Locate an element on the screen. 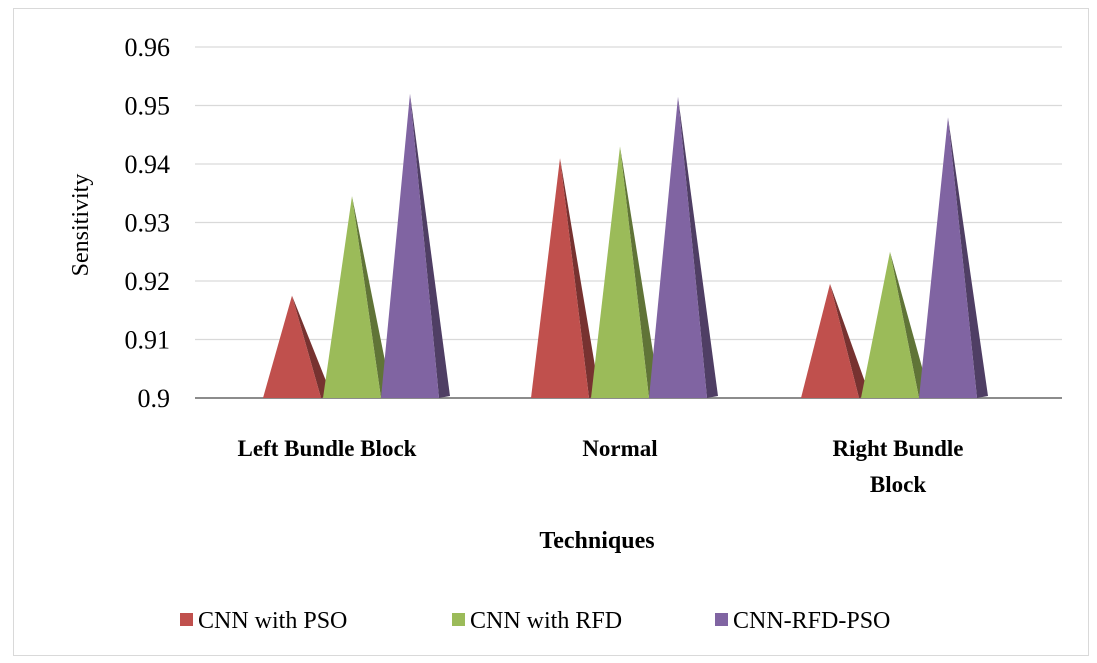 This screenshot has width=1097, height=663. y-tick-label: 0.96 is located at coordinates (148, 47).